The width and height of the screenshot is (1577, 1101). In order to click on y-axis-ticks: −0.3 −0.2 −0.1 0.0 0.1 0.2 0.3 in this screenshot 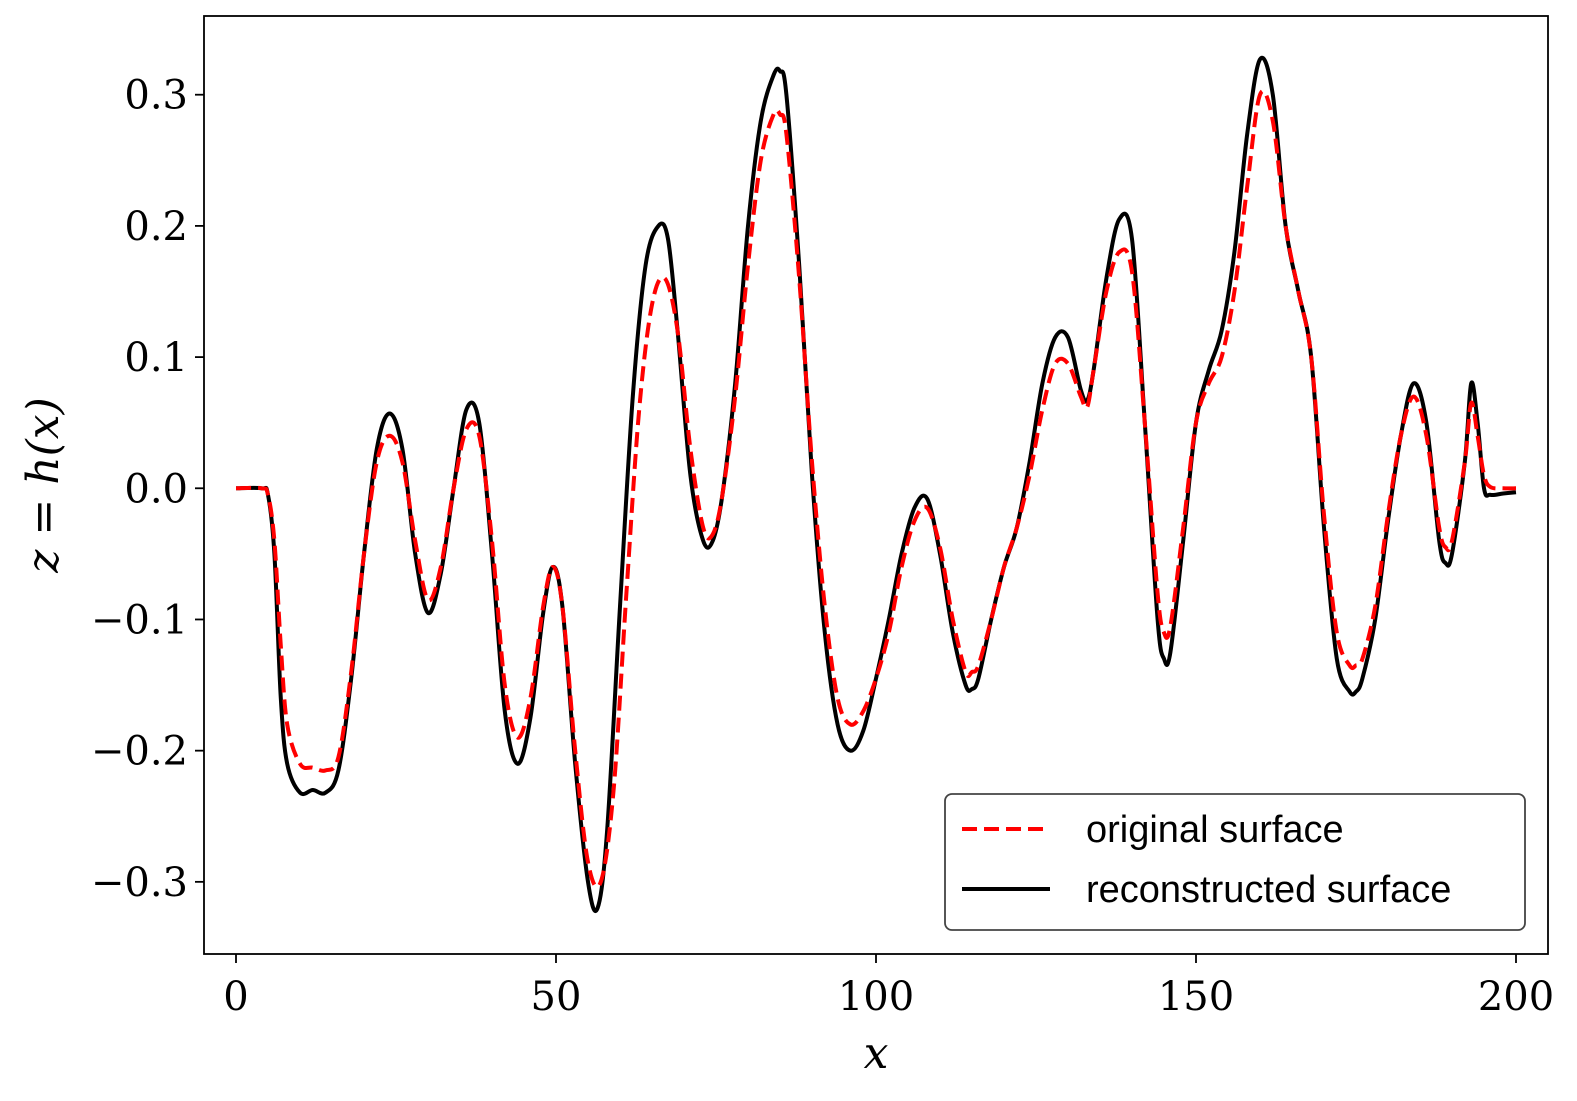, I will do `click(147, 489)`.